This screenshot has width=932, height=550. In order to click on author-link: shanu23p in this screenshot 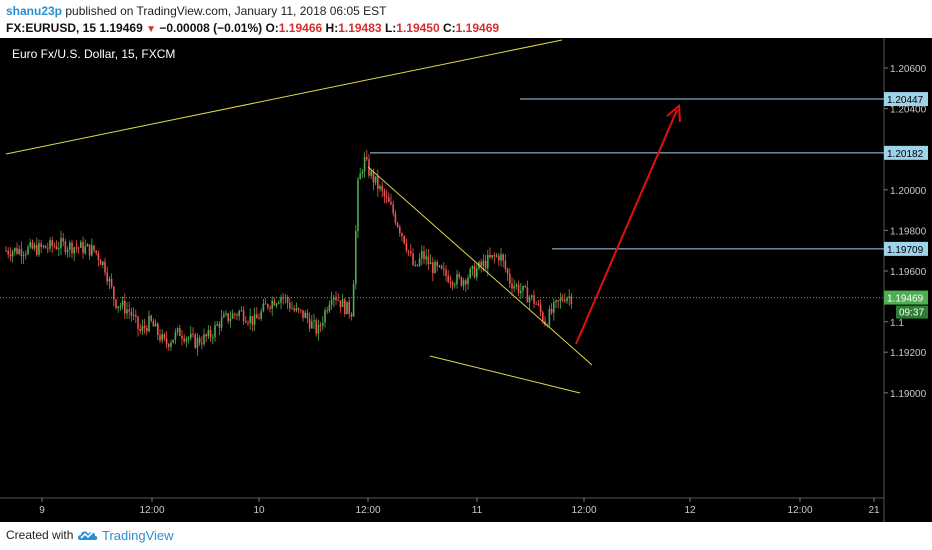, I will do `click(34, 11)`.